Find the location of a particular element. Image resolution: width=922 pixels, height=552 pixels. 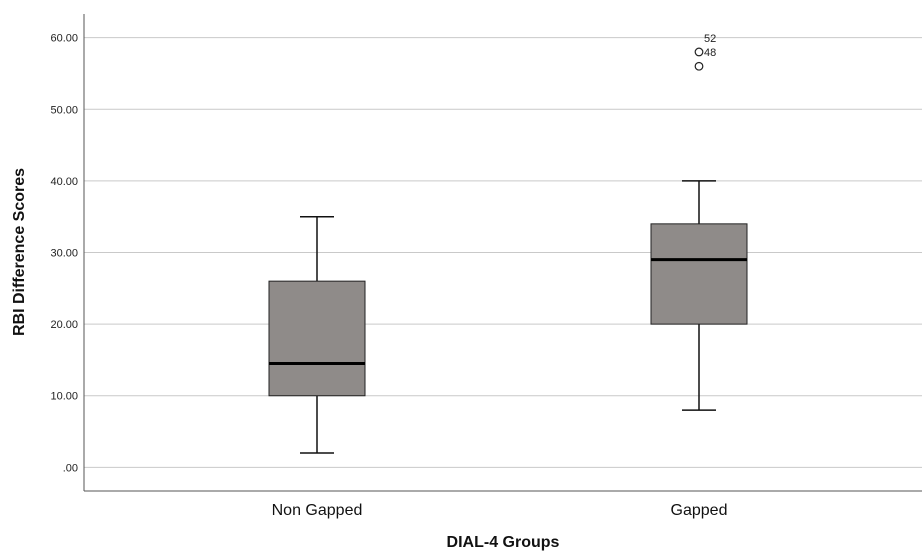

outlier-label: 52 is located at coordinates (710, 39).